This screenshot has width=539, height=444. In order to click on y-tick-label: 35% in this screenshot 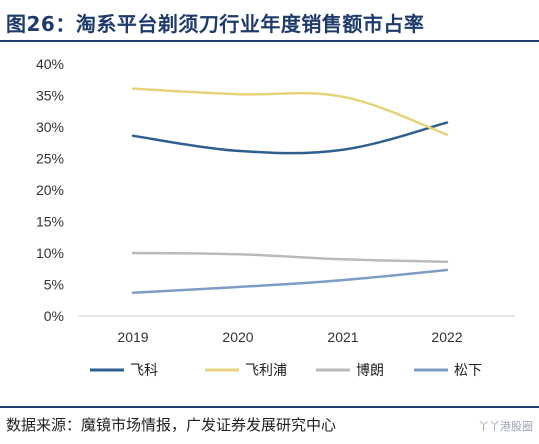, I will do `click(50, 96)`.